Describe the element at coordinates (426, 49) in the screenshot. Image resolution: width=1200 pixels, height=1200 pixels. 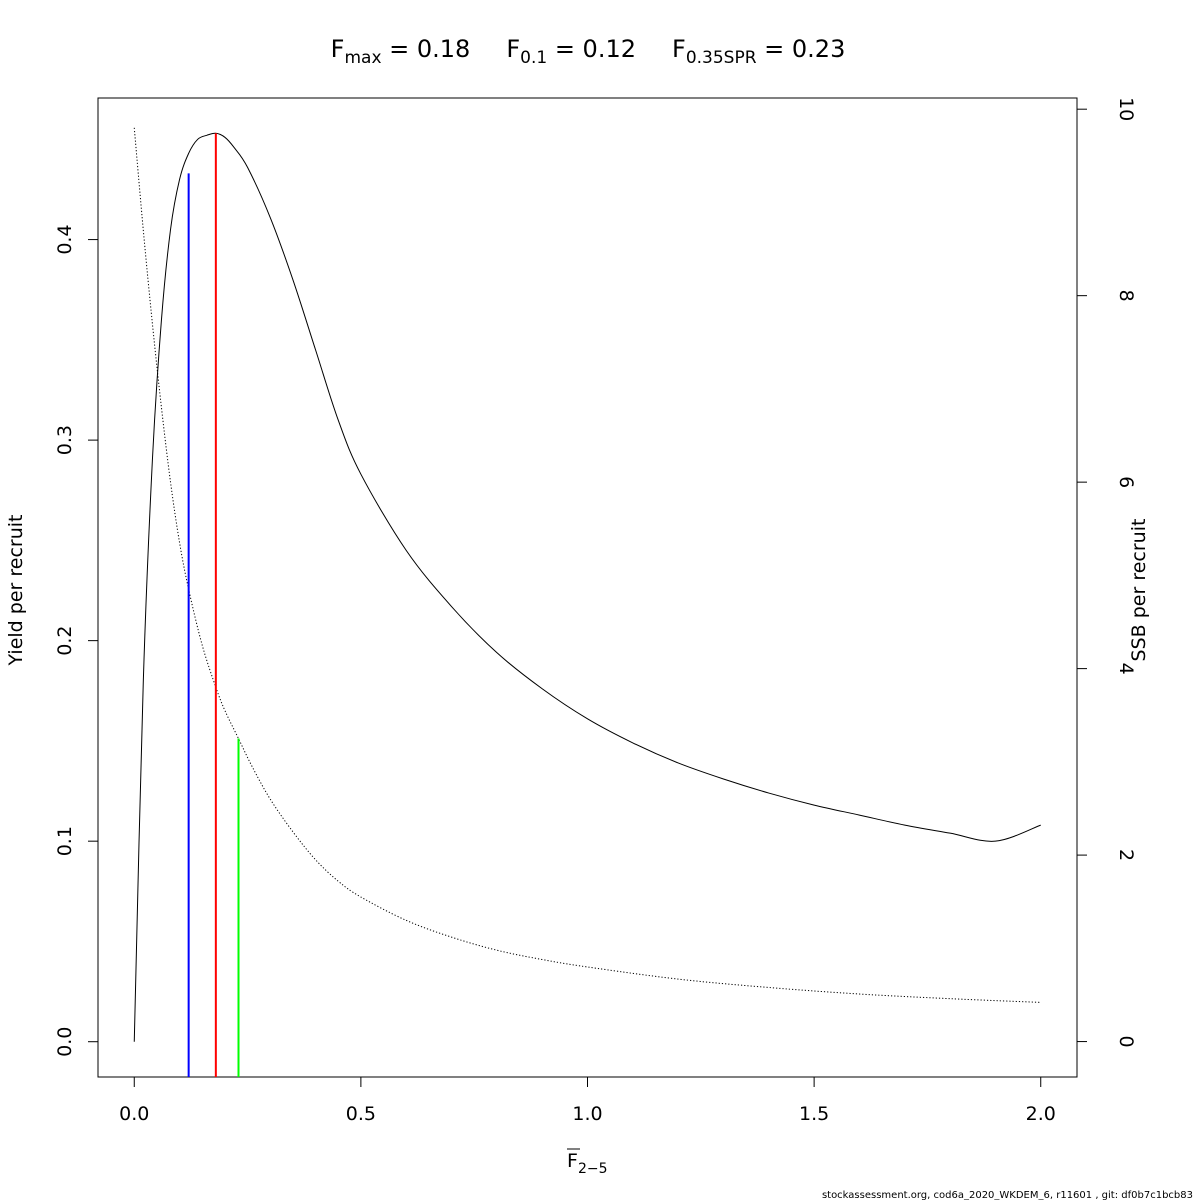
I see `title-value: = 0.18` at that location.